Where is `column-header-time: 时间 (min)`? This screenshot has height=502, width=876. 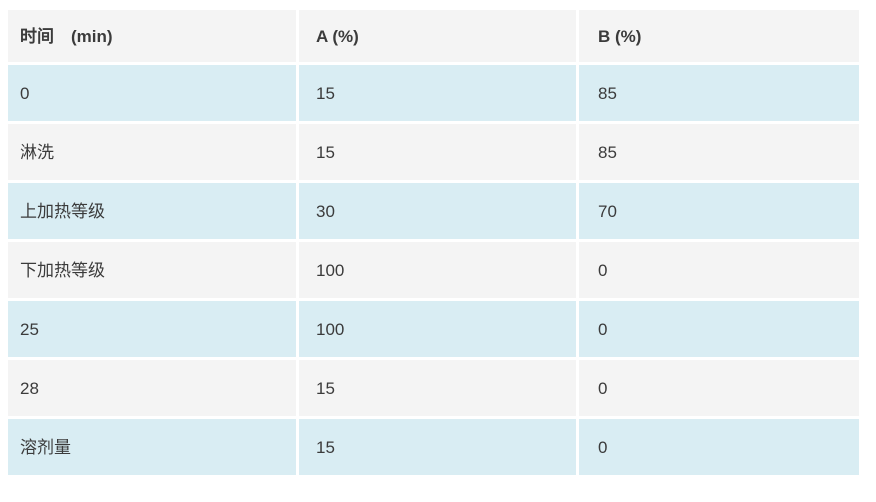 column-header-time: 时间 (min) is located at coordinates (152, 36).